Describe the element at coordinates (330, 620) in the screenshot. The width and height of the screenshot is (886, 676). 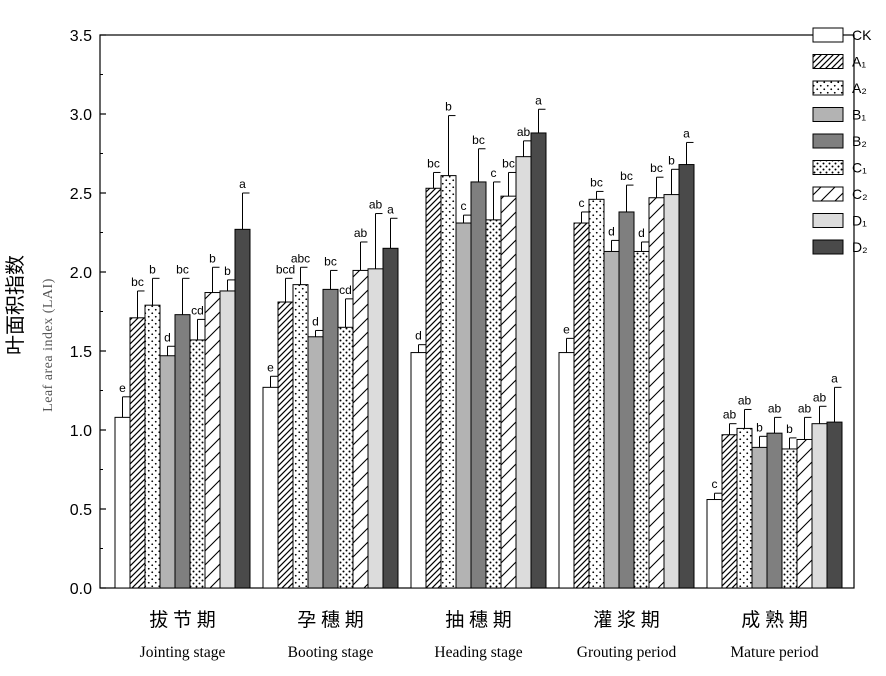
I see `x-group-label-chinese: 孕 穗 期` at that location.